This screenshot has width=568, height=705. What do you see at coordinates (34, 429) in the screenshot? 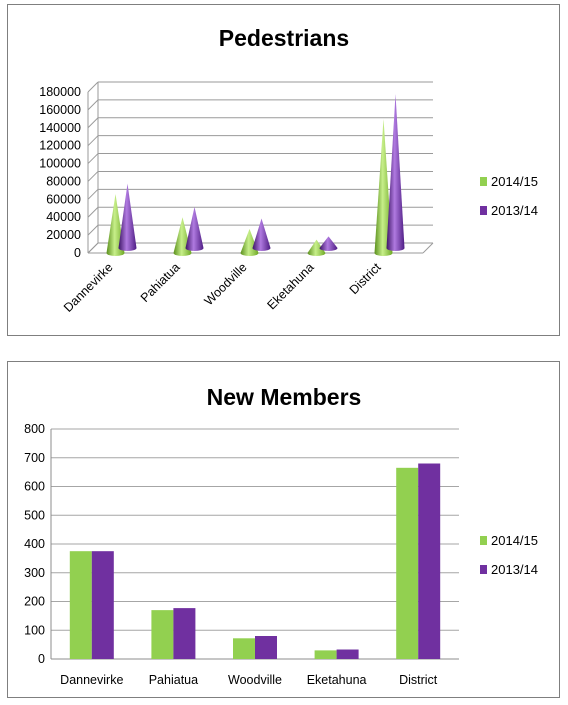
I see `y-tick-label: 800` at bounding box center [34, 429].